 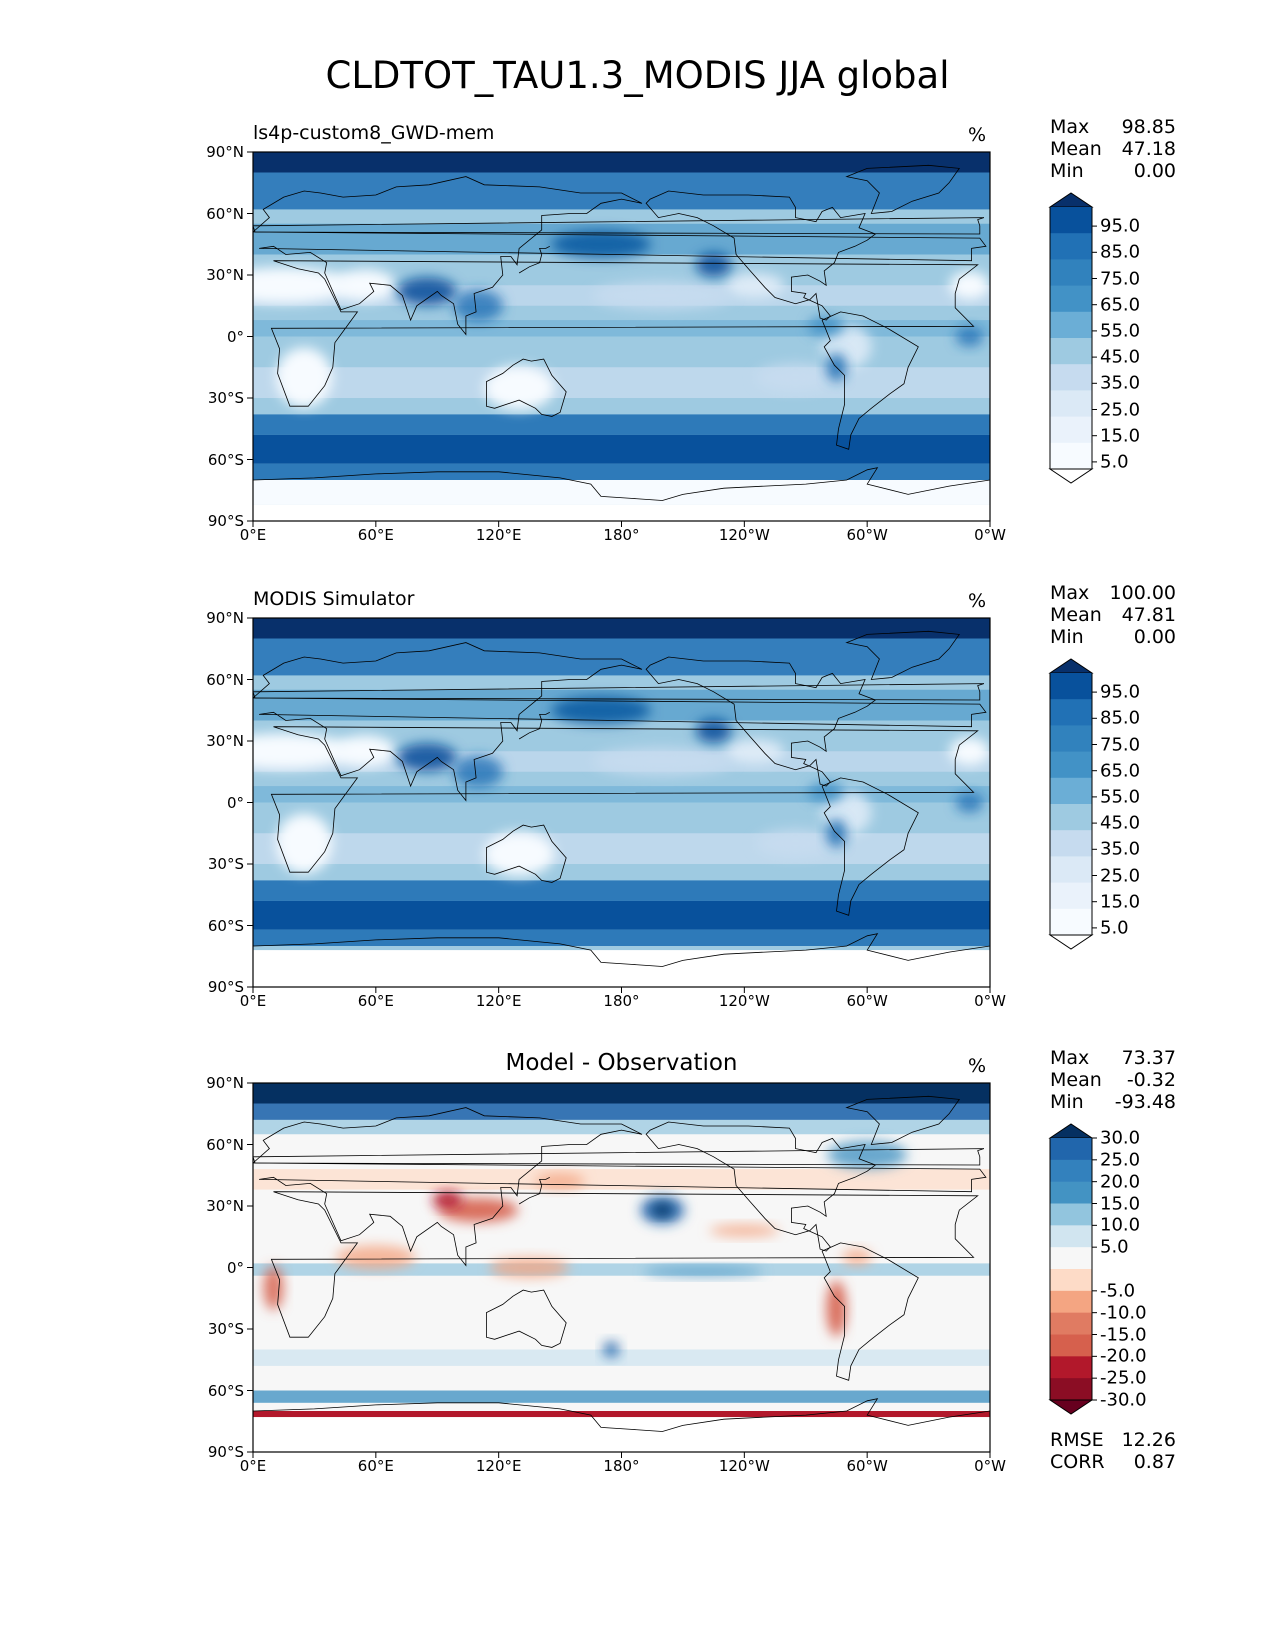 I want to click on min-value: -93.48, so click(x=1145, y=1102).